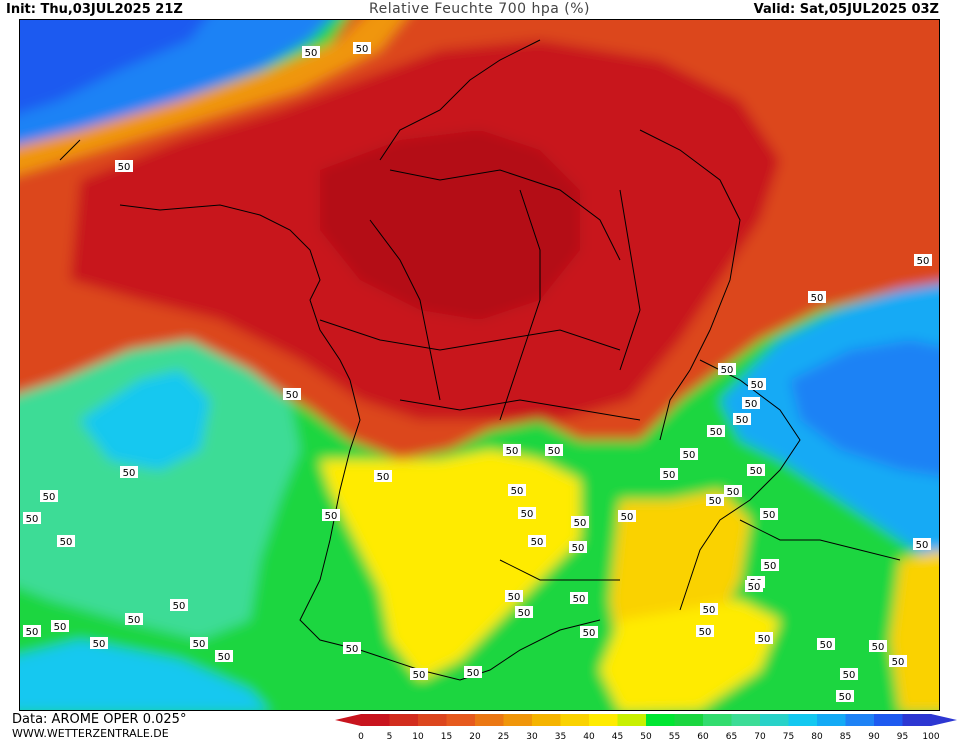  I want to click on legend-tick-label: 20, so click(475, 736).